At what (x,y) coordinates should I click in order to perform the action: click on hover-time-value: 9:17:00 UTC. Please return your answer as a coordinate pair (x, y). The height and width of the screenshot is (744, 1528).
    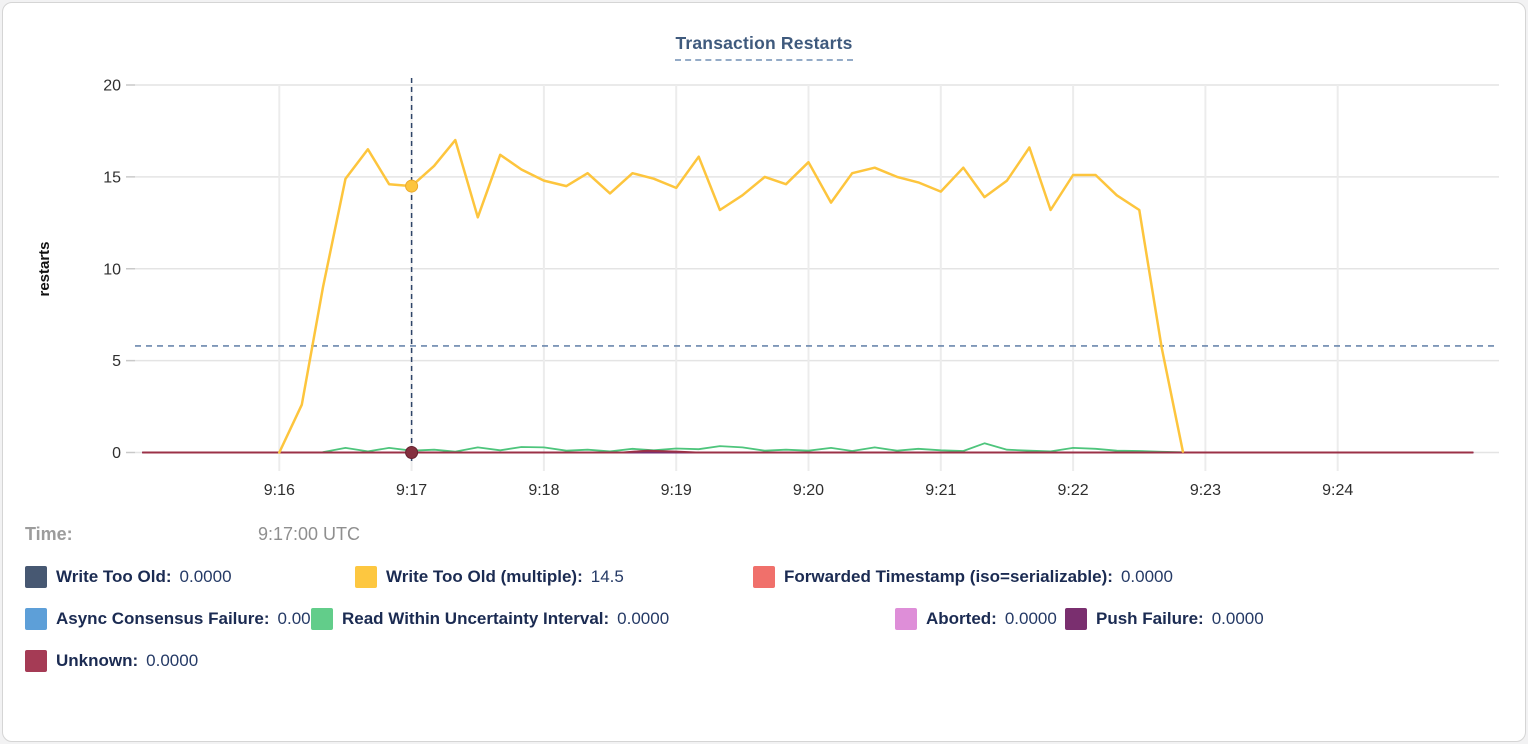
    Looking at the image, I should click on (309, 534).